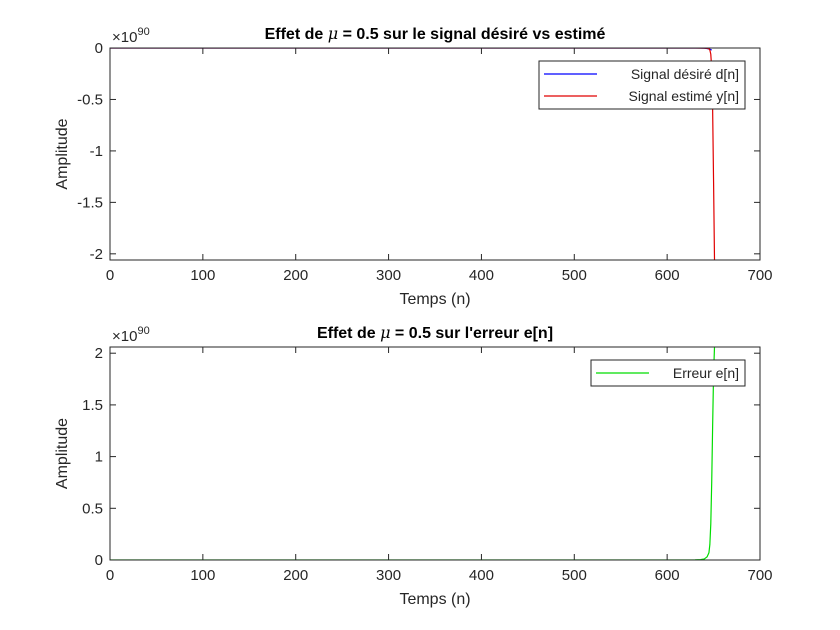 The width and height of the screenshot is (840, 630). I want to click on legend-label-0: Erreur e[n], so click(706, 373).